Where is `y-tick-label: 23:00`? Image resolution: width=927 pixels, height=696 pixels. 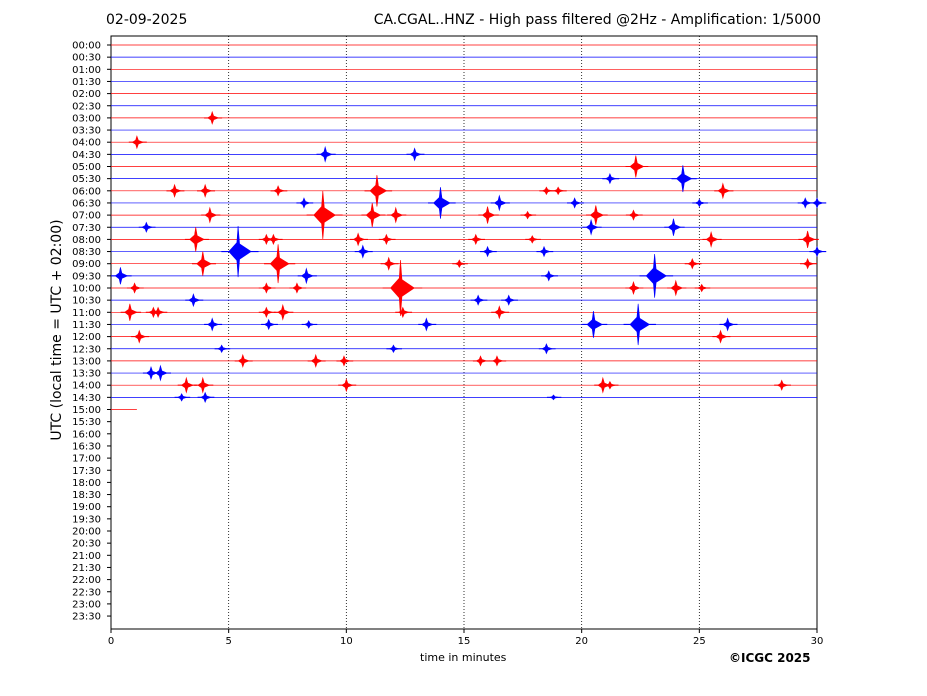 y-tick-label: 23:00 is located at coordinates (86, 604).